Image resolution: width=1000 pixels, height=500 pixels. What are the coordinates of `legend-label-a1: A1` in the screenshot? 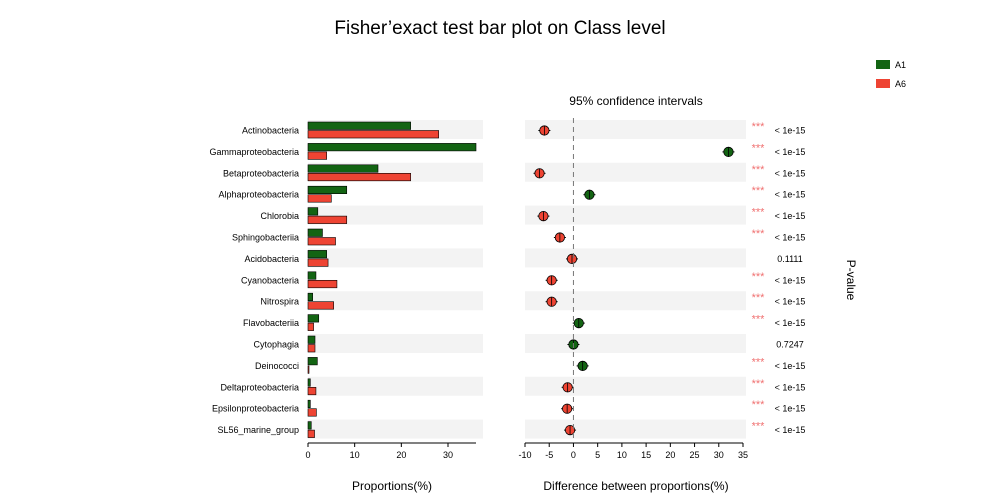 It's located at (900, 65).